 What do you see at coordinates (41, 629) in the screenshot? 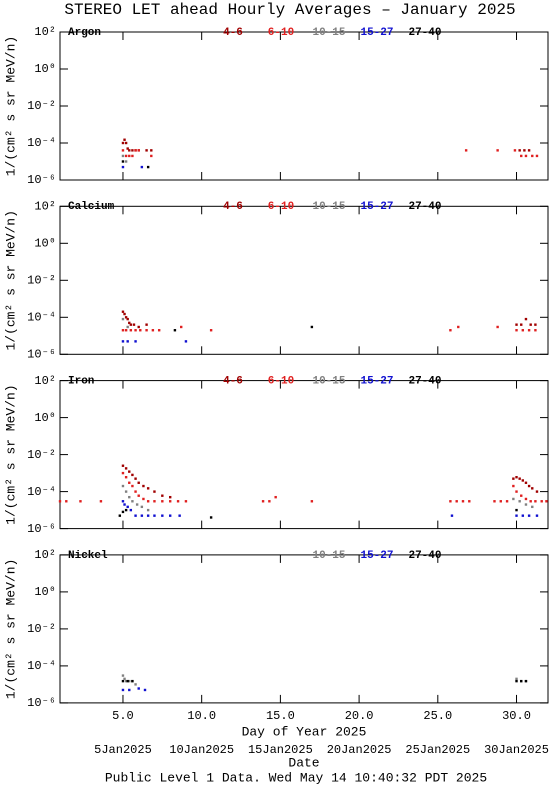
I see `y-tick-label: 10⁻²` at bounding box center [41, 629].